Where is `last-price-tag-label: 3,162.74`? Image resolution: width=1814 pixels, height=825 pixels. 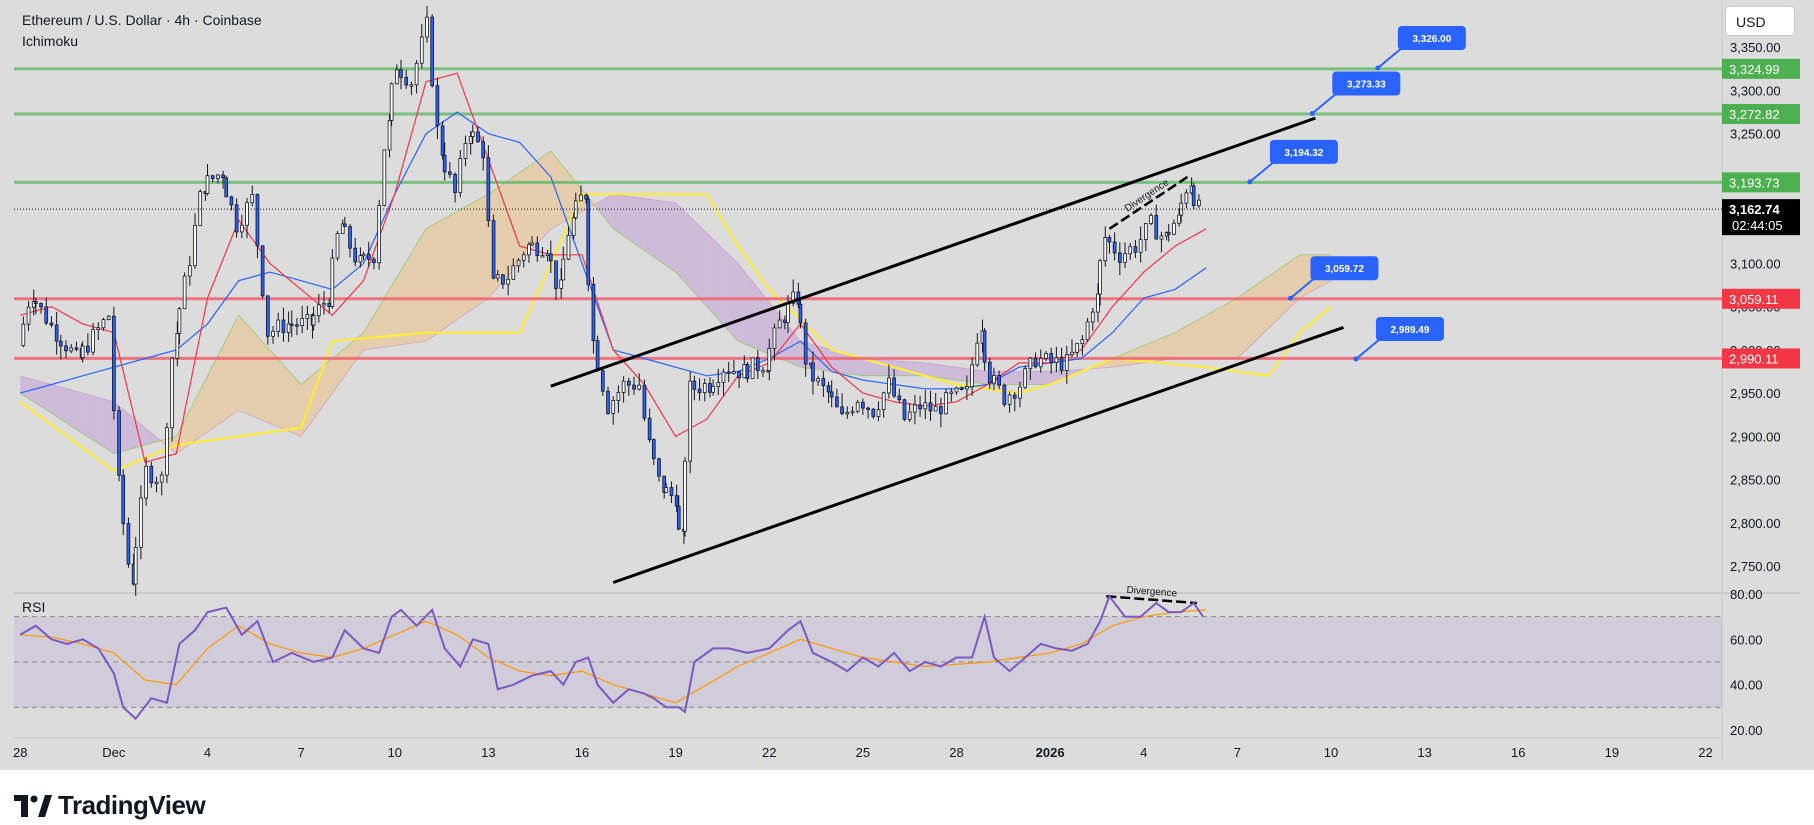 last-price-tag-label: 3,162.74 is located at coordinates (1754, 209).